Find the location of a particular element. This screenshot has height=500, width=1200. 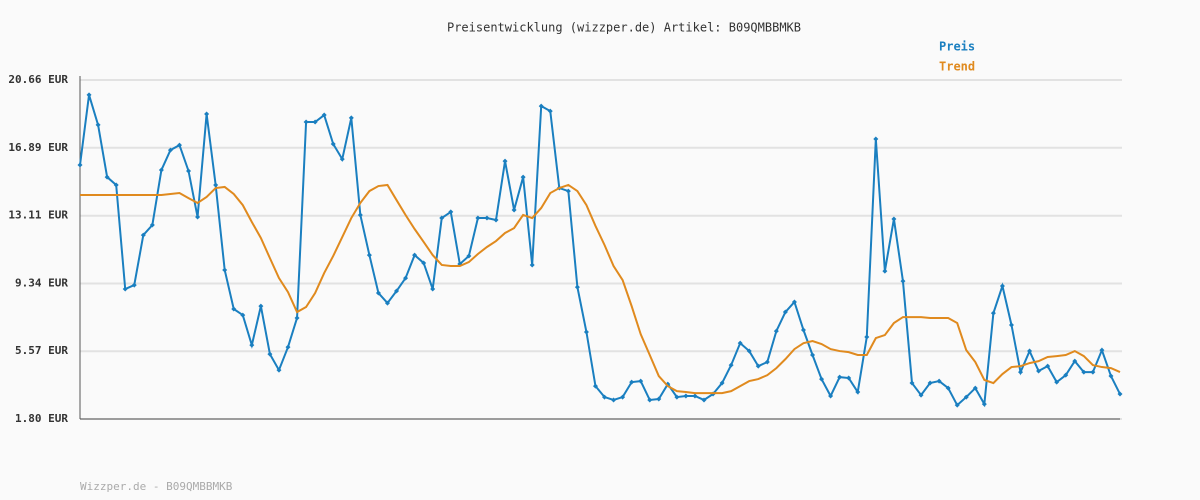

y-tick-label: 13.11 EUR is located at coordinates (38, 215).